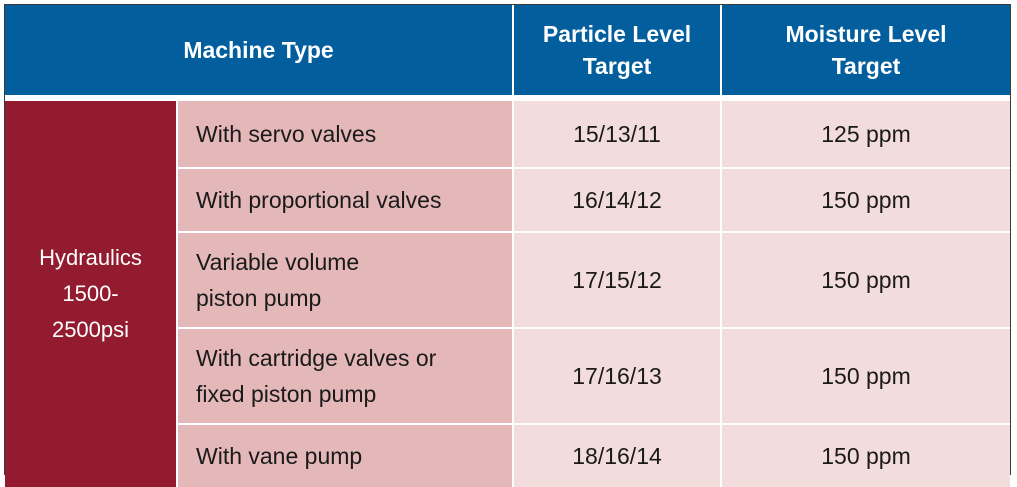 This screenshot has width=1017, height=487. I want to click on machine-cell: With servo valves, so click(345, 134).